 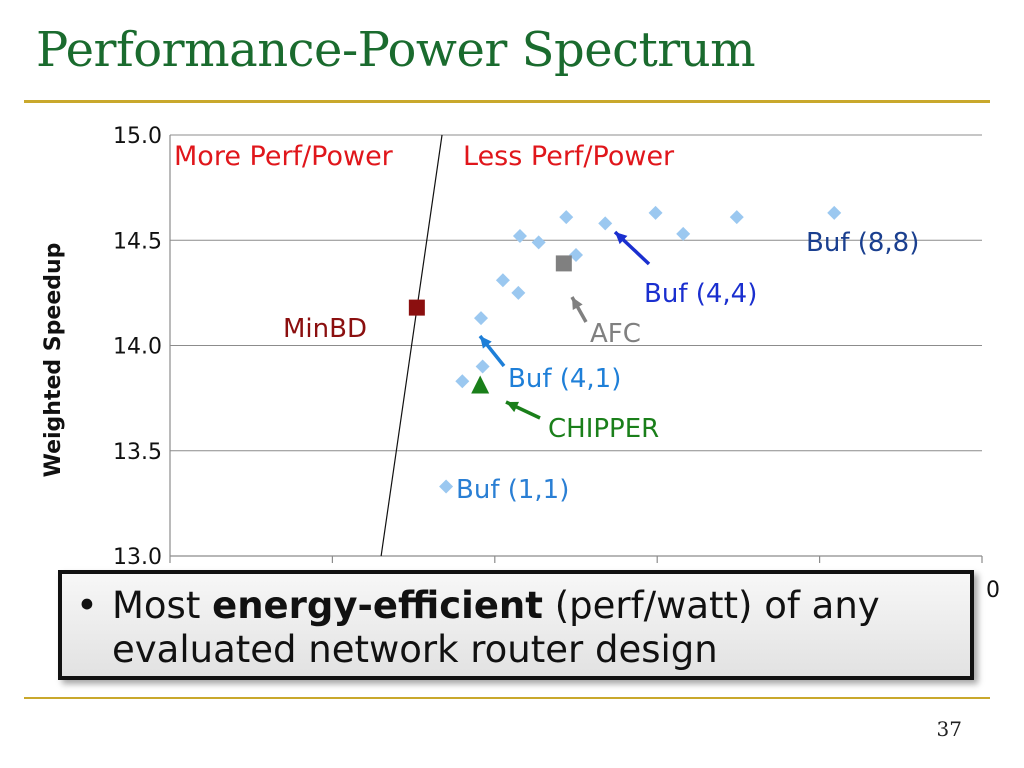 What do you see at coordinates (137, 557) in the screenshot?
I see `y-tick-label: 13.0` at bounding box center [137, 557].